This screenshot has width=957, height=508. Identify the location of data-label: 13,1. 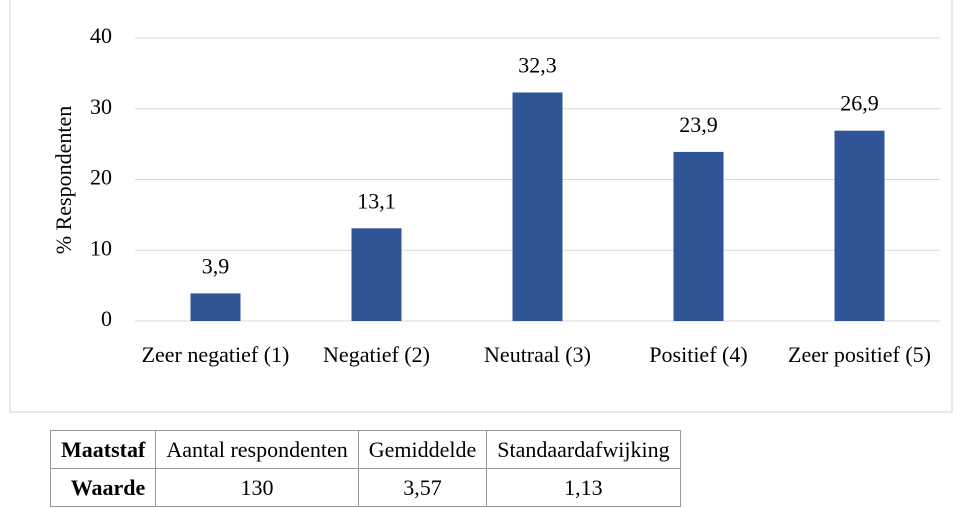
(376, 200).